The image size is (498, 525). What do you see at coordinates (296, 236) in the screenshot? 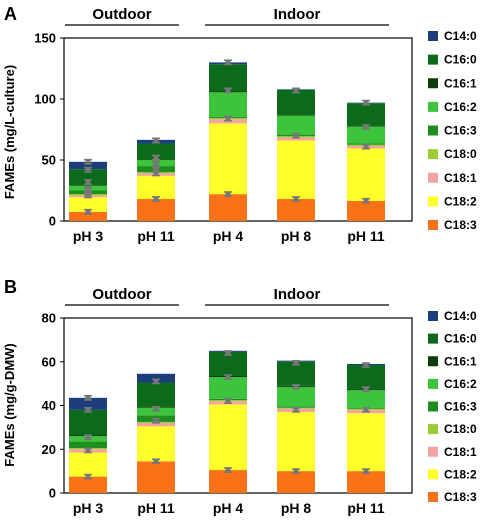
I see `x-tick-label: pH 8` at bounding box center [296, 236].